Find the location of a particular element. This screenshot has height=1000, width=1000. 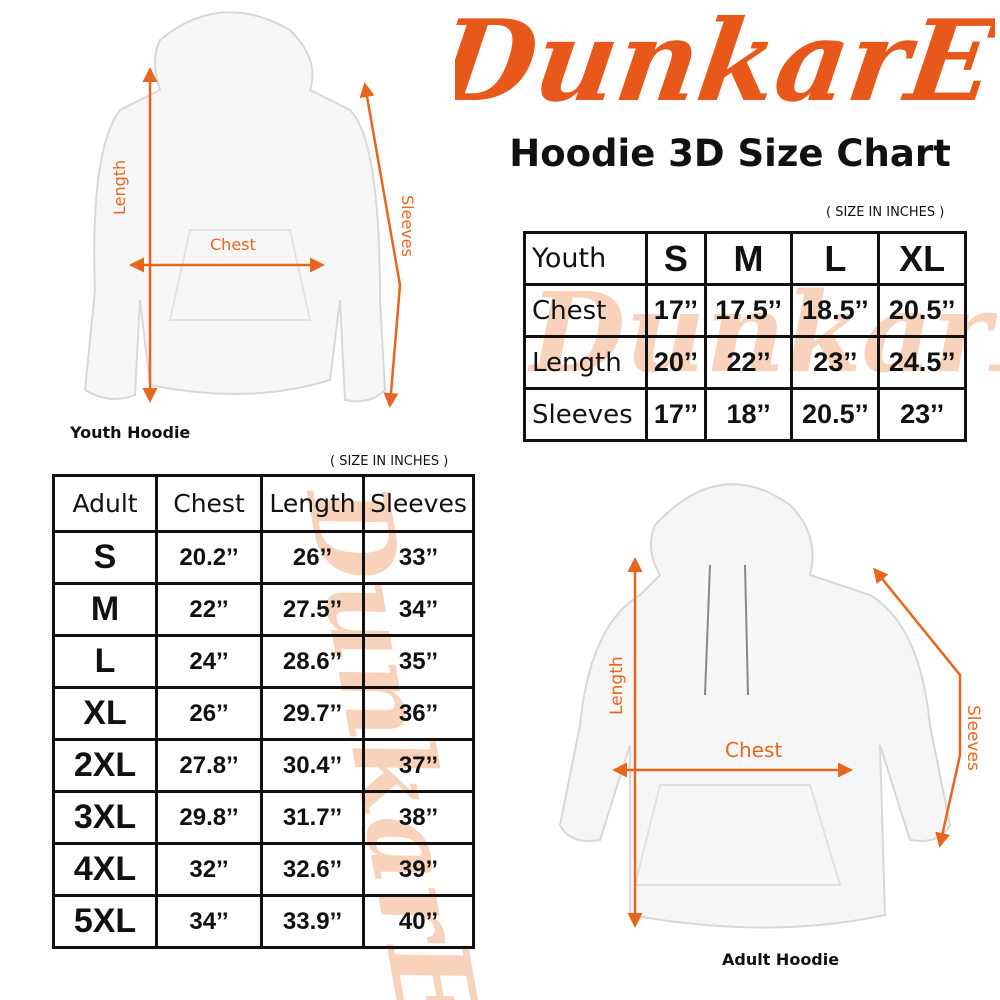

size-label: L is located at coordinates (105, 661).